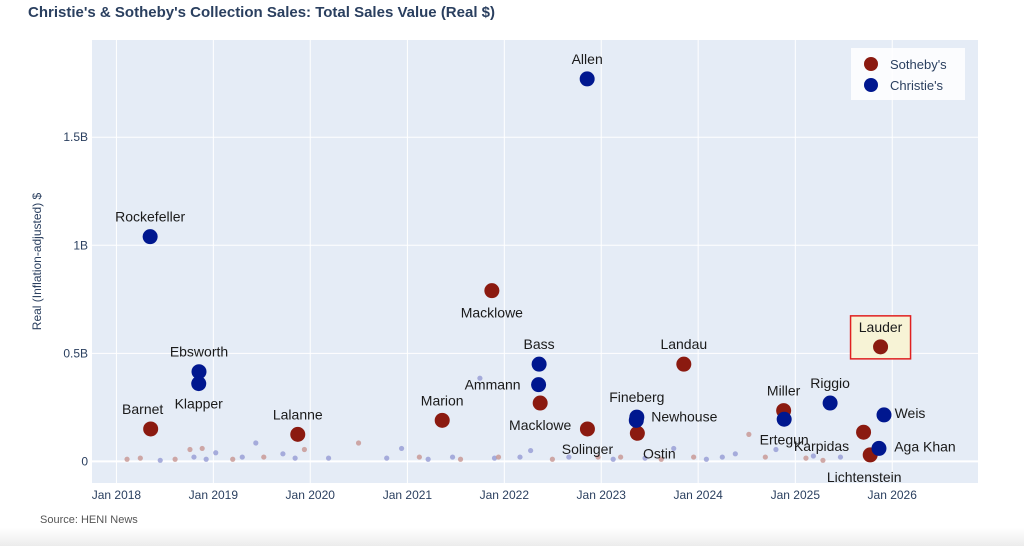 The width and height of the screenshot is (1024, 546). Describe the element at coordinates (150, 217) in the screenshot. I see `point-label: Rockefeller` at that location.